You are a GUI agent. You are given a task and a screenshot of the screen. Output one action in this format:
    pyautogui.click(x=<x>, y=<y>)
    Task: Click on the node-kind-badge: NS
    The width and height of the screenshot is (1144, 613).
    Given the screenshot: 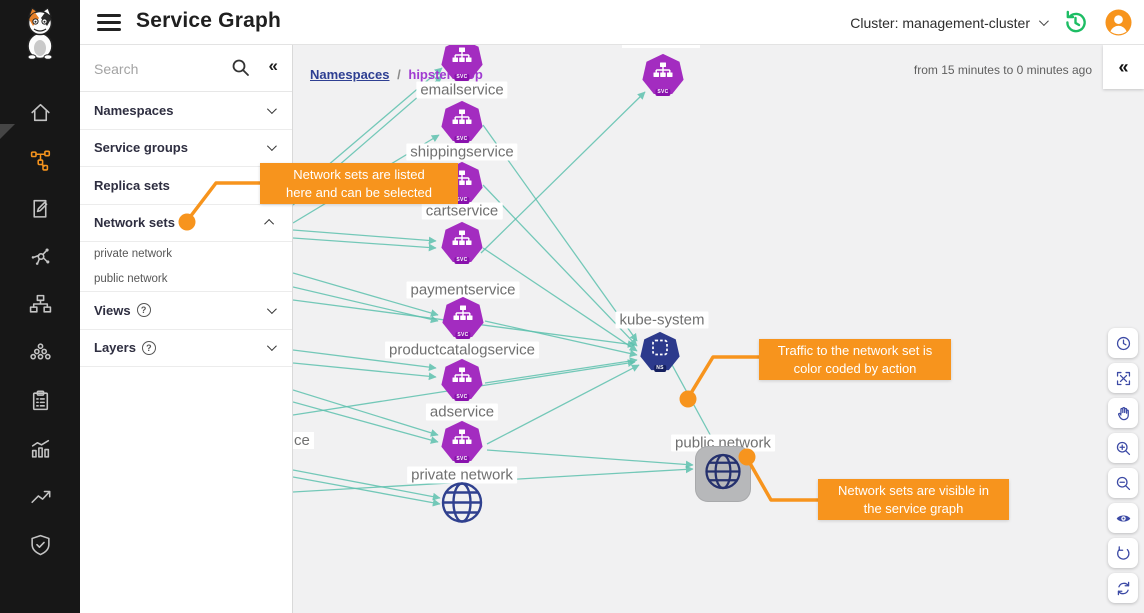 What is the action you would take?
    pyautogui.click(x=660, y=368)
    